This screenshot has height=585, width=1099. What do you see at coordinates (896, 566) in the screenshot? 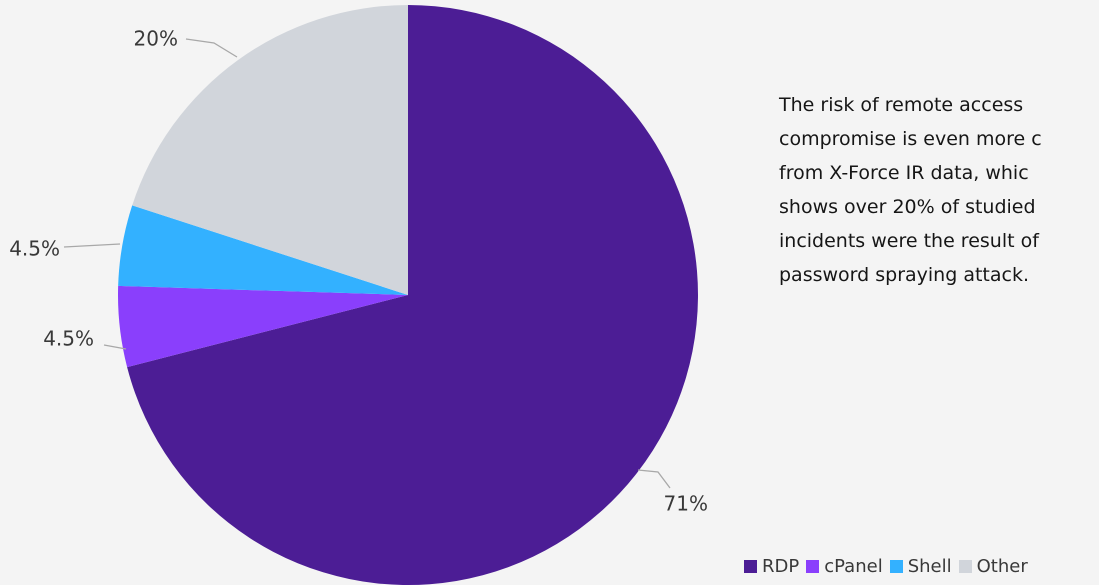
I see `legend-swatch-shell` at bounding box center [896, 566].